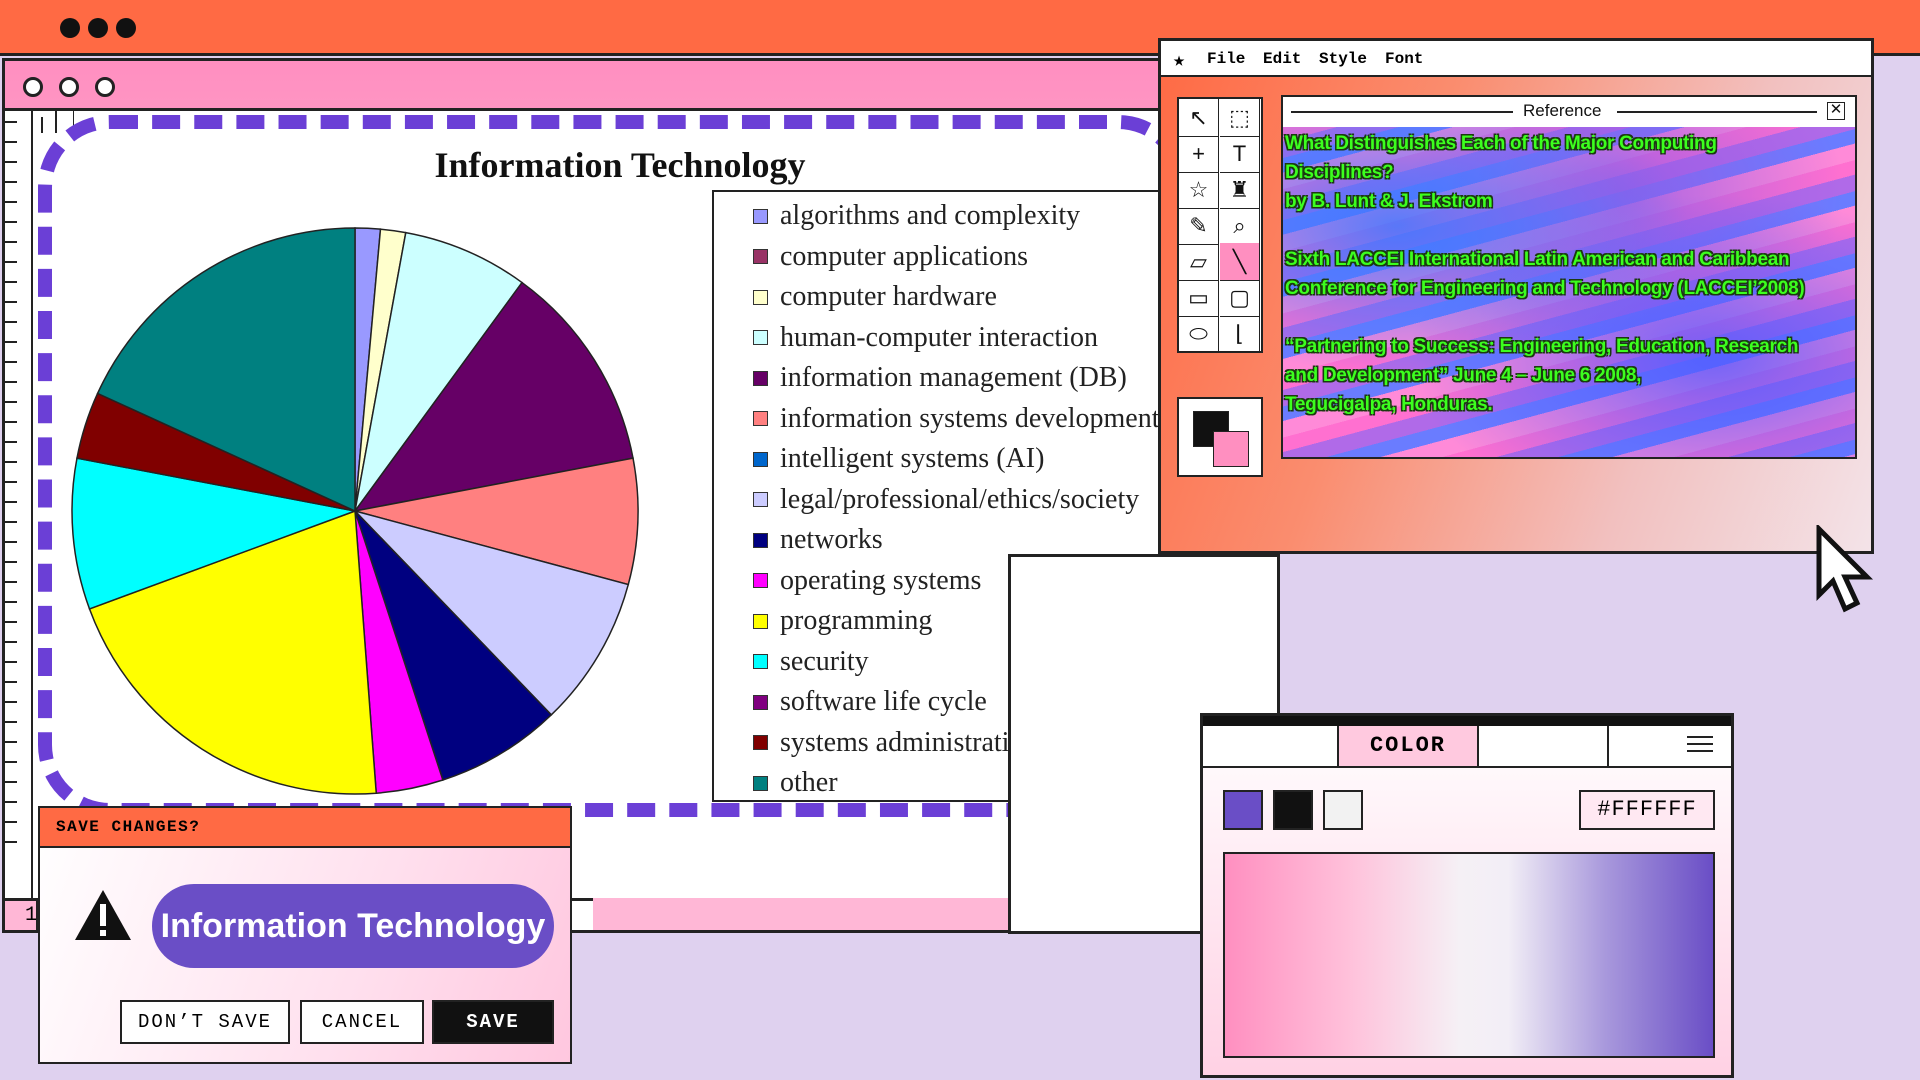  I want to click on close-window-button, so click(33, 87).